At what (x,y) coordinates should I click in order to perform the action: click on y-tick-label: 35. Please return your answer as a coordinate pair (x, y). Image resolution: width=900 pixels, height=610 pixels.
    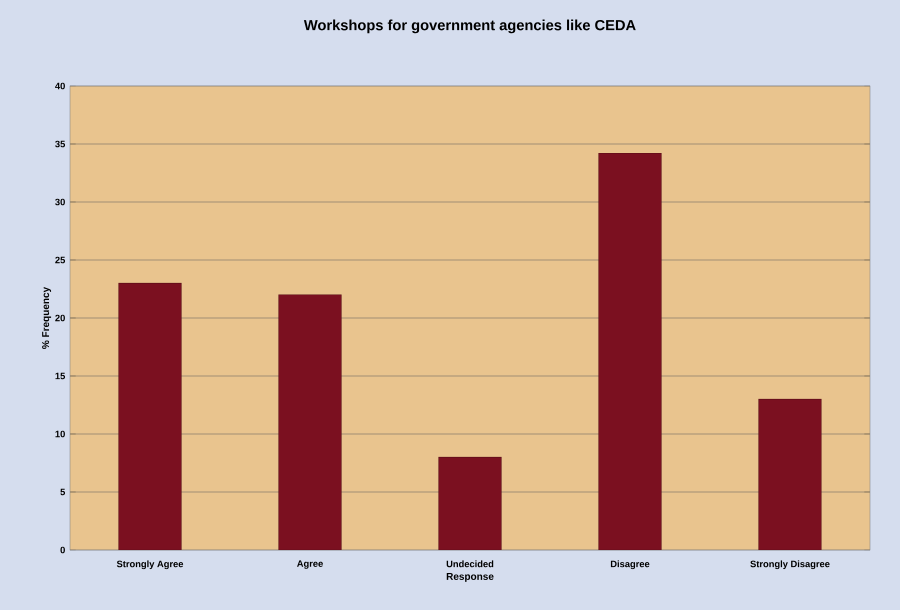
    Looking at the image, I should click on (60, 144).